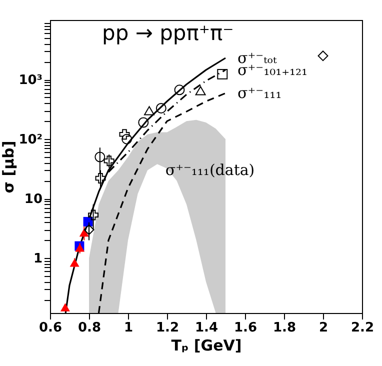  What do you see at coordinates (210, 170) in the screenshot?
I see `annotation: σ⁺⁻₁₁₁(data)` at bounding box center [210, 170].